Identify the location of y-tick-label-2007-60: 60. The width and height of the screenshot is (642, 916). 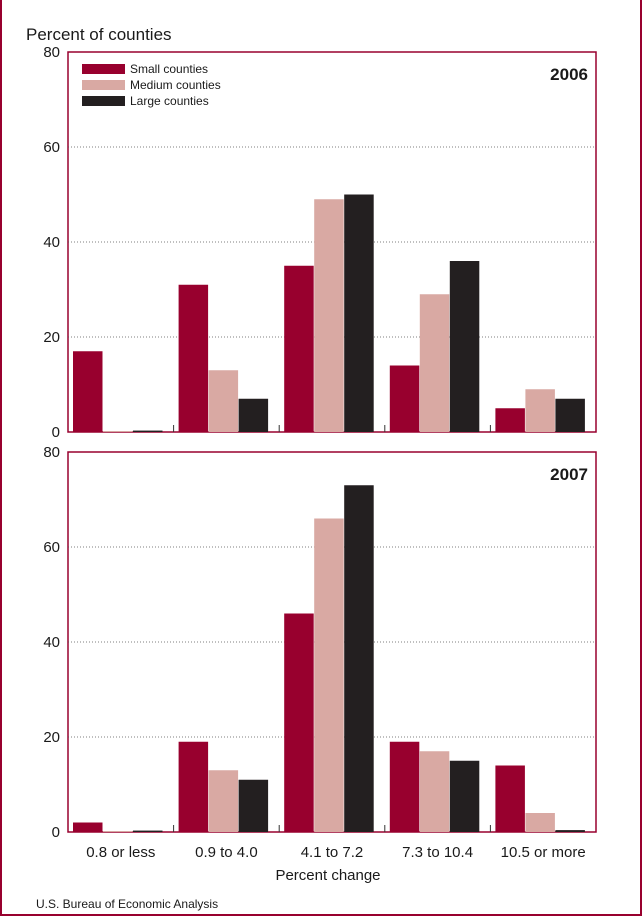
(51, 547).